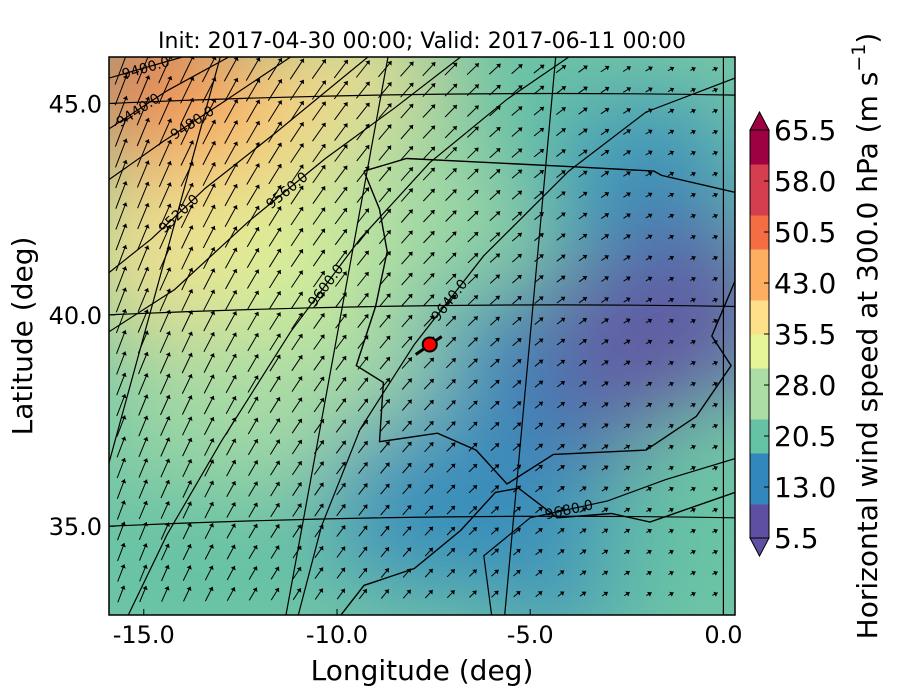 The height and width of the screenshot is (700, 900). Describe the element at coordinates (805, 283) in the screenshot. I see `colorbar-tick-label: 43.0` at that location.